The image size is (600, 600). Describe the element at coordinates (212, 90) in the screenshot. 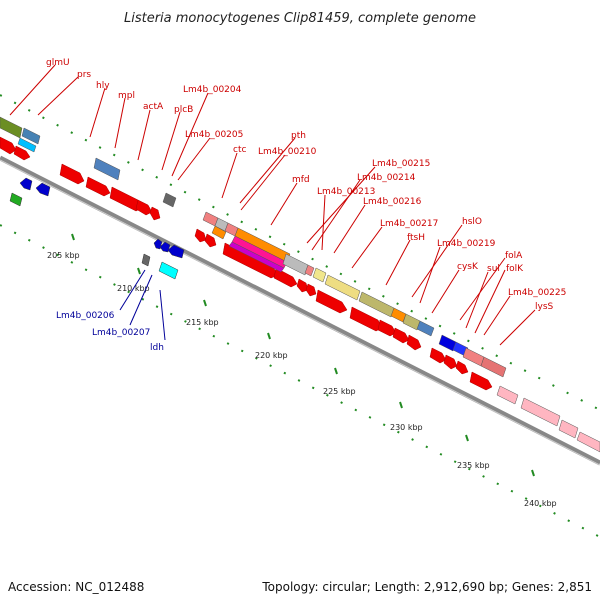

I see `gene-label: Lm4b_00204` at that location.